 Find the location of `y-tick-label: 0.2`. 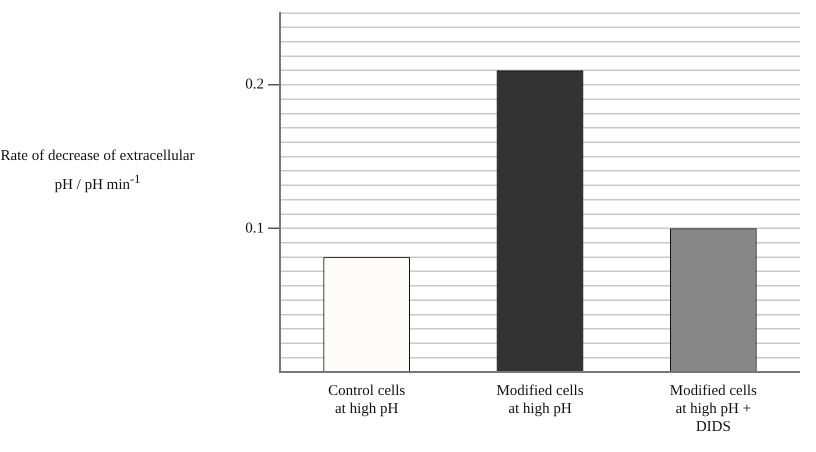

y-tick-label: 0.2 is located at coordinates (254, 84).